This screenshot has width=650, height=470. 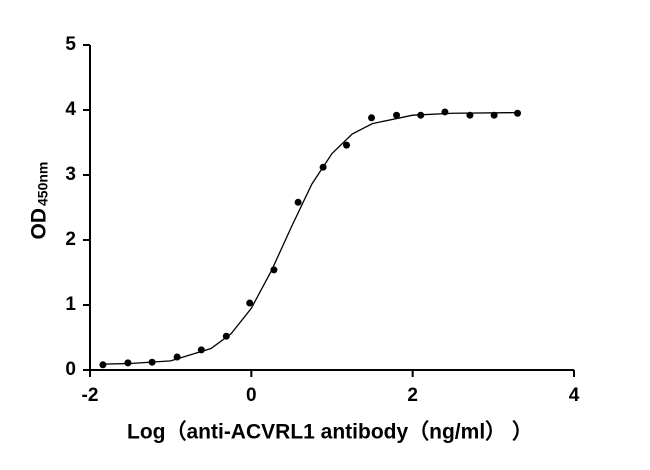 What do you see at coordinates (574, 395) in the screenshot?
I see `x-tick-label: 4` at bounding box center [574, 395].